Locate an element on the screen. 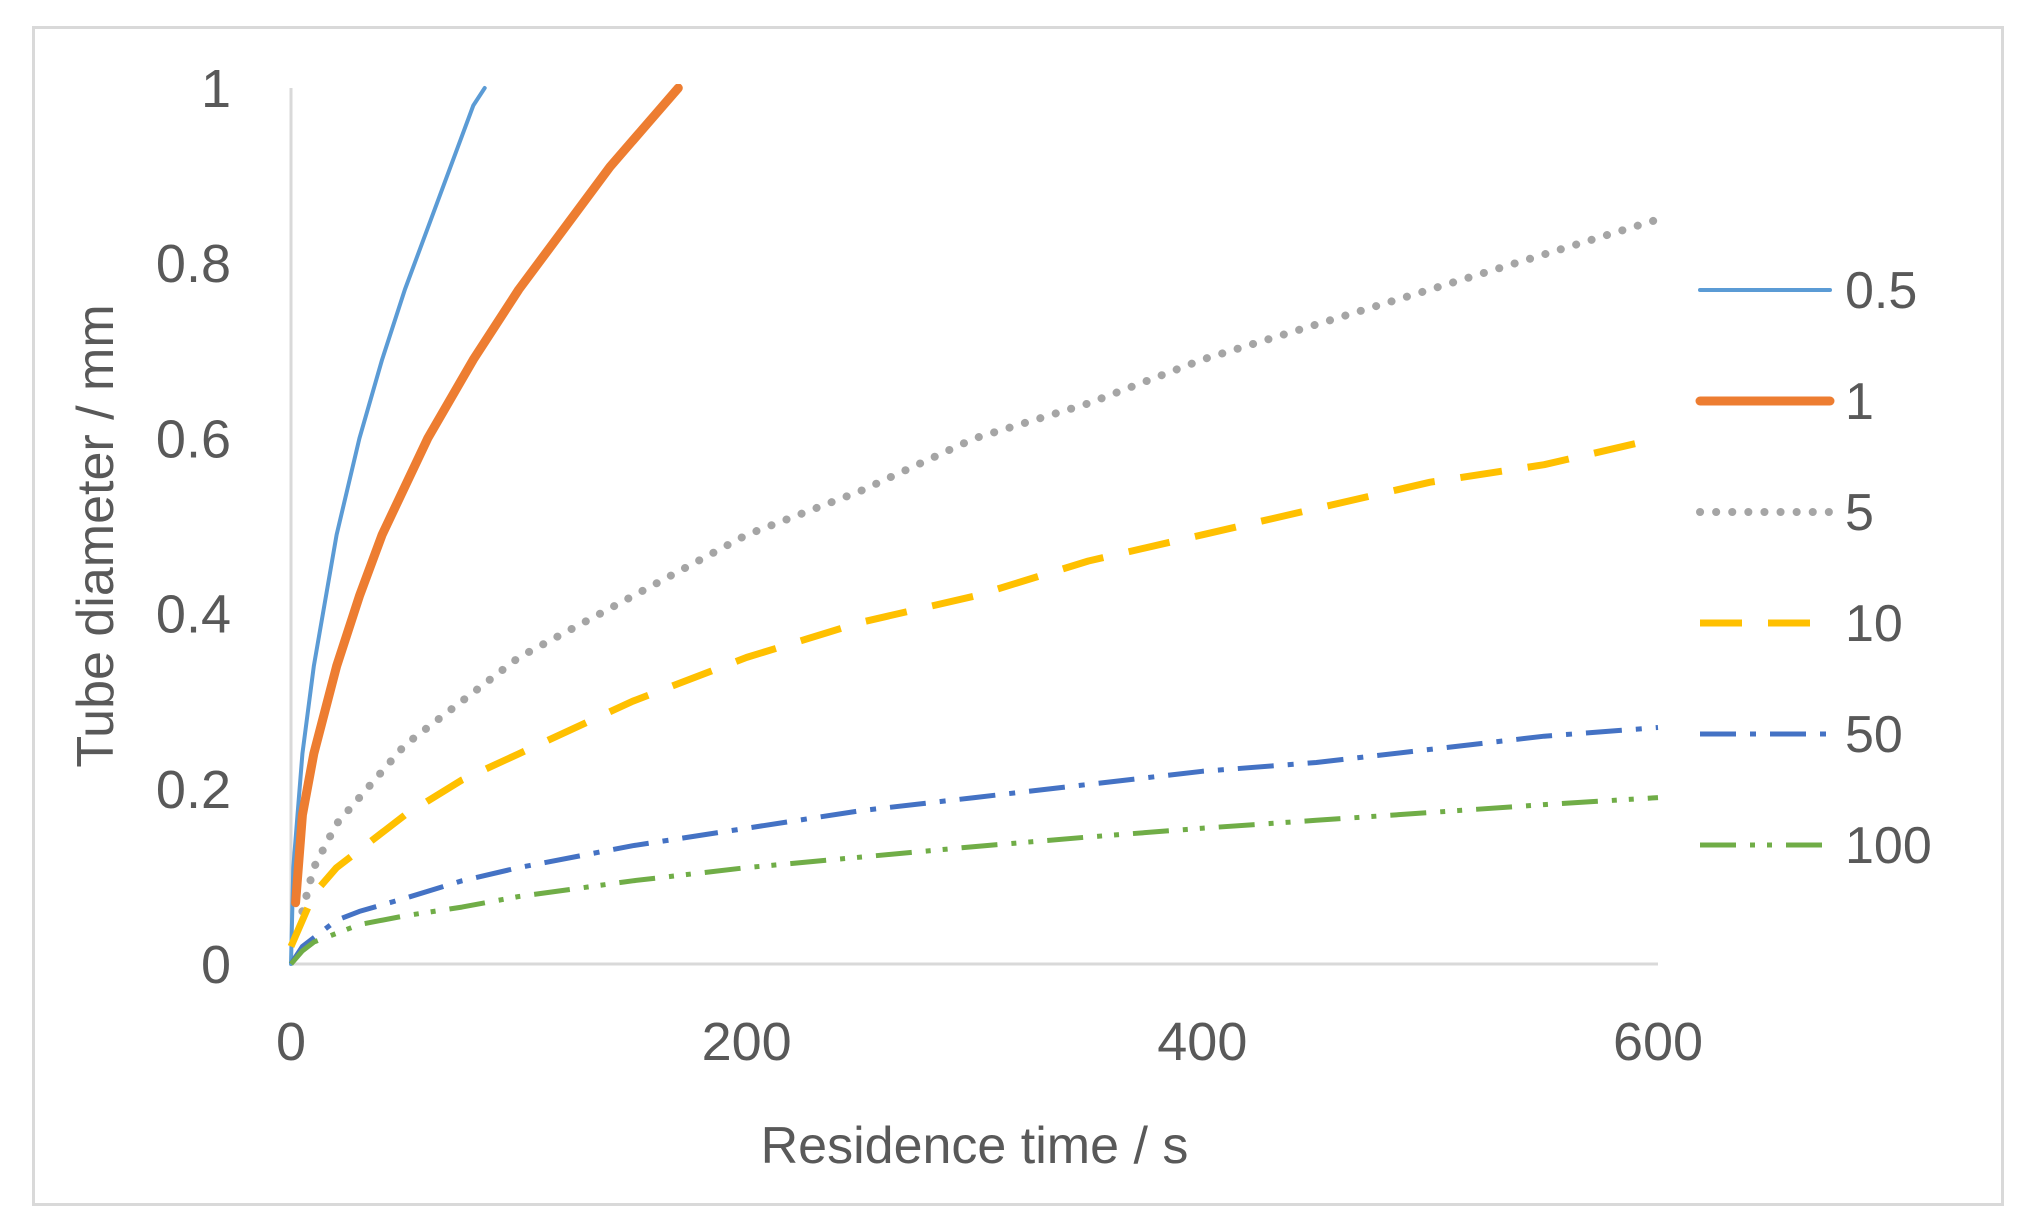  y-tick-label: 1 is located at coordinates (216, 89).